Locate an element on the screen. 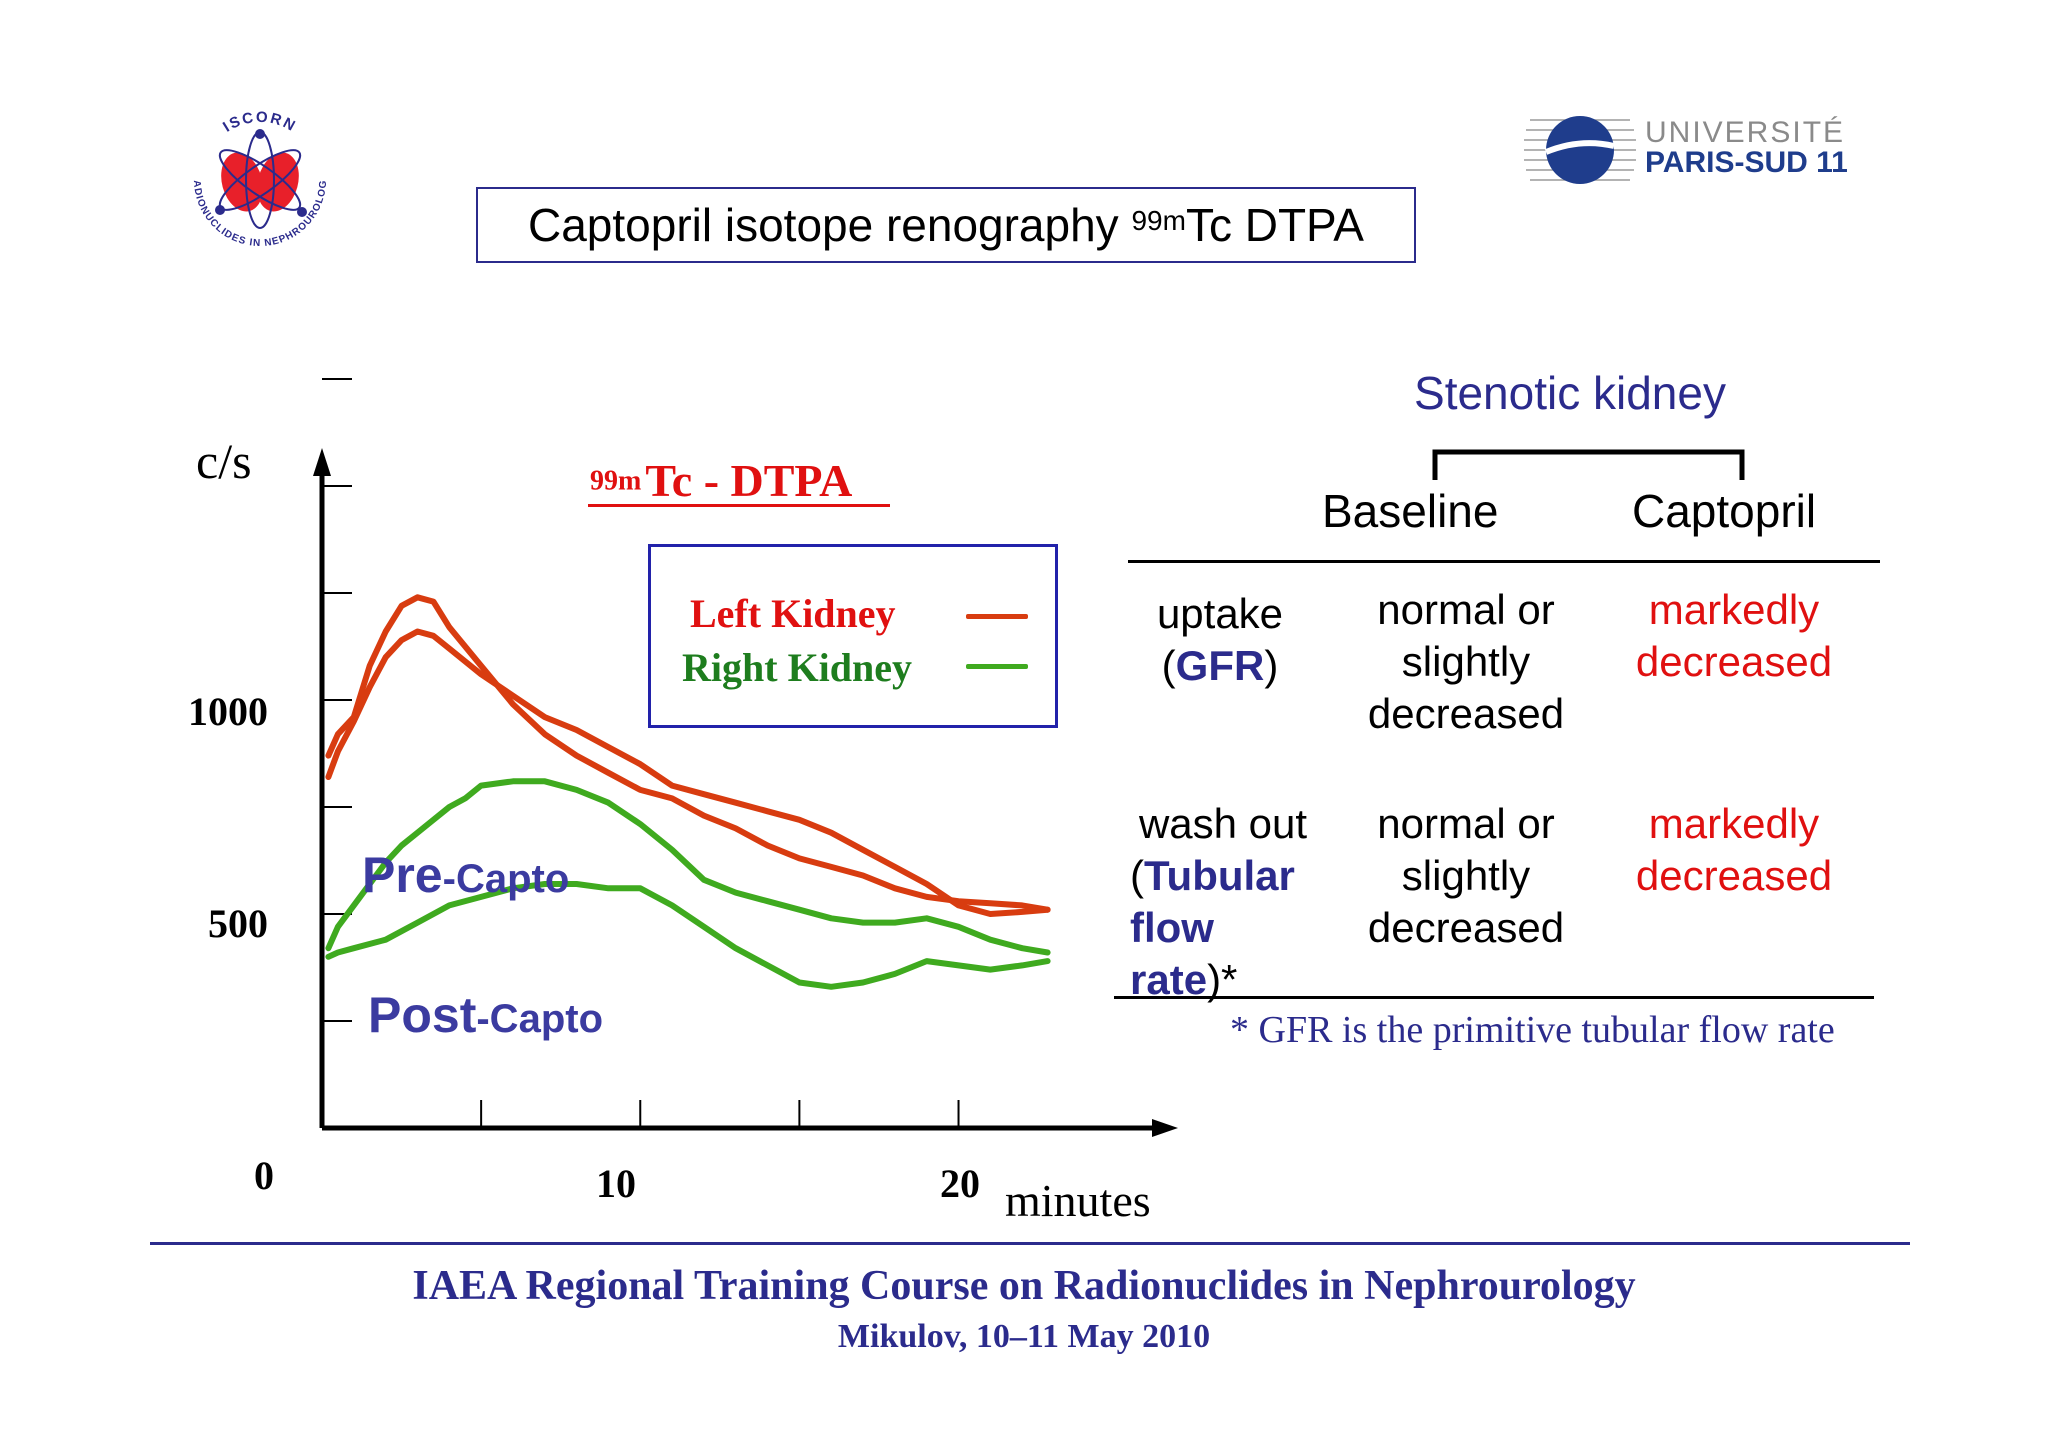  post-capto-big: Post is located at coordinates (422, 1015).